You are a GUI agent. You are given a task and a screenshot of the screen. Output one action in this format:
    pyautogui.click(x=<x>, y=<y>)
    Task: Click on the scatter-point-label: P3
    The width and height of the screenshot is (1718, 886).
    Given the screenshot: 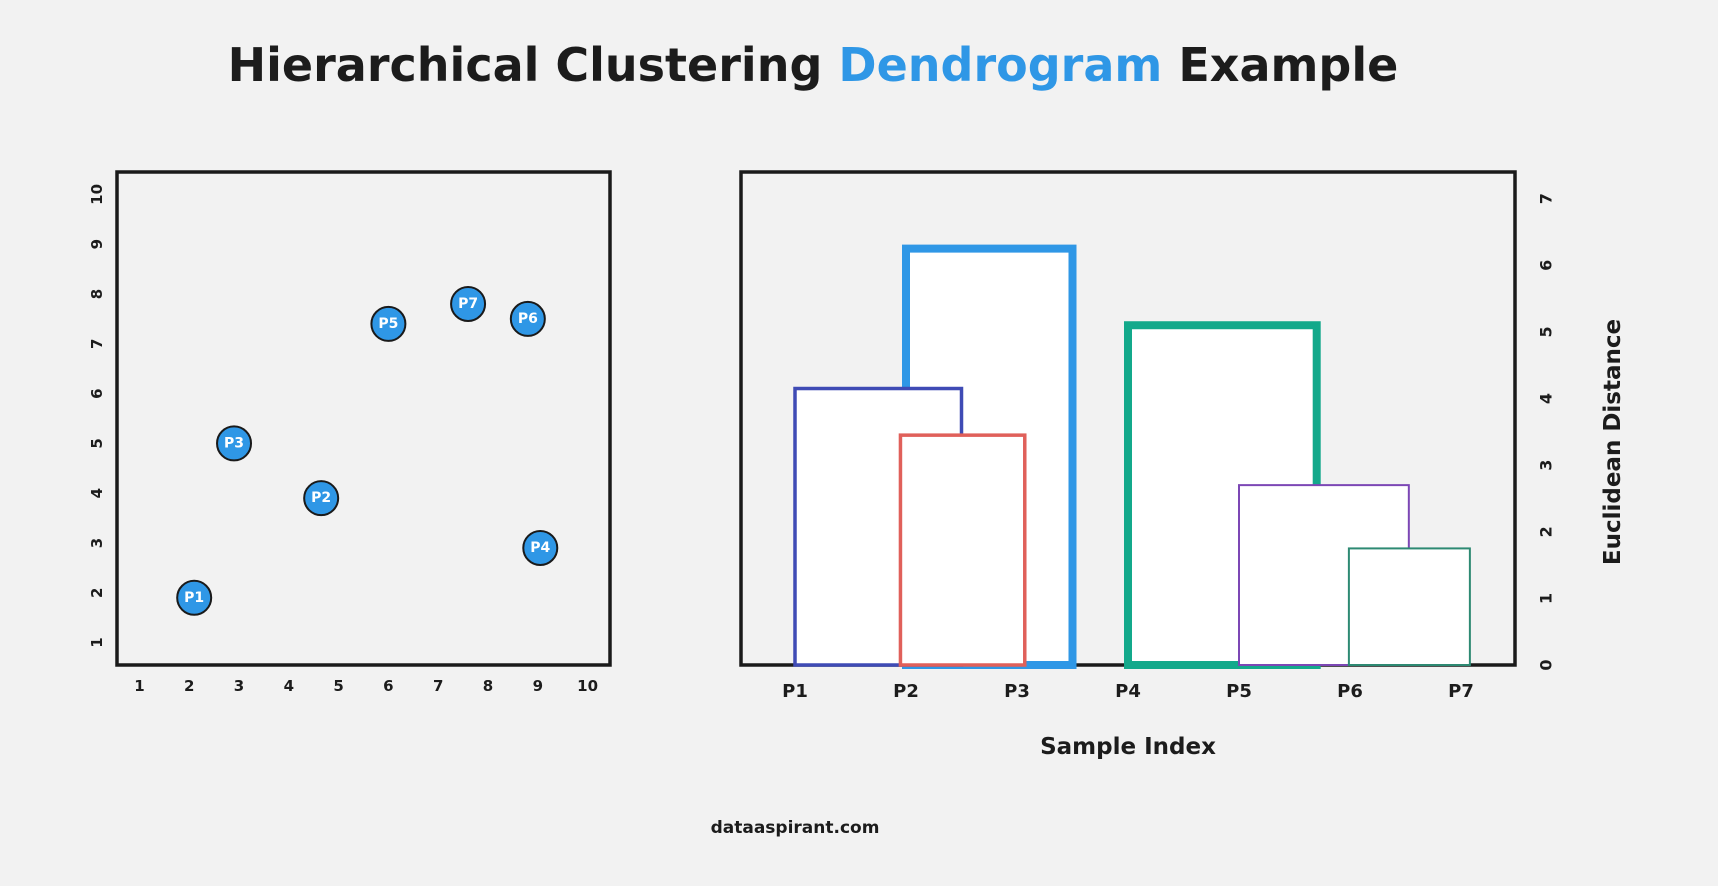 What is the action you would take?
    pyautogui.click(x=234, y=443)
    